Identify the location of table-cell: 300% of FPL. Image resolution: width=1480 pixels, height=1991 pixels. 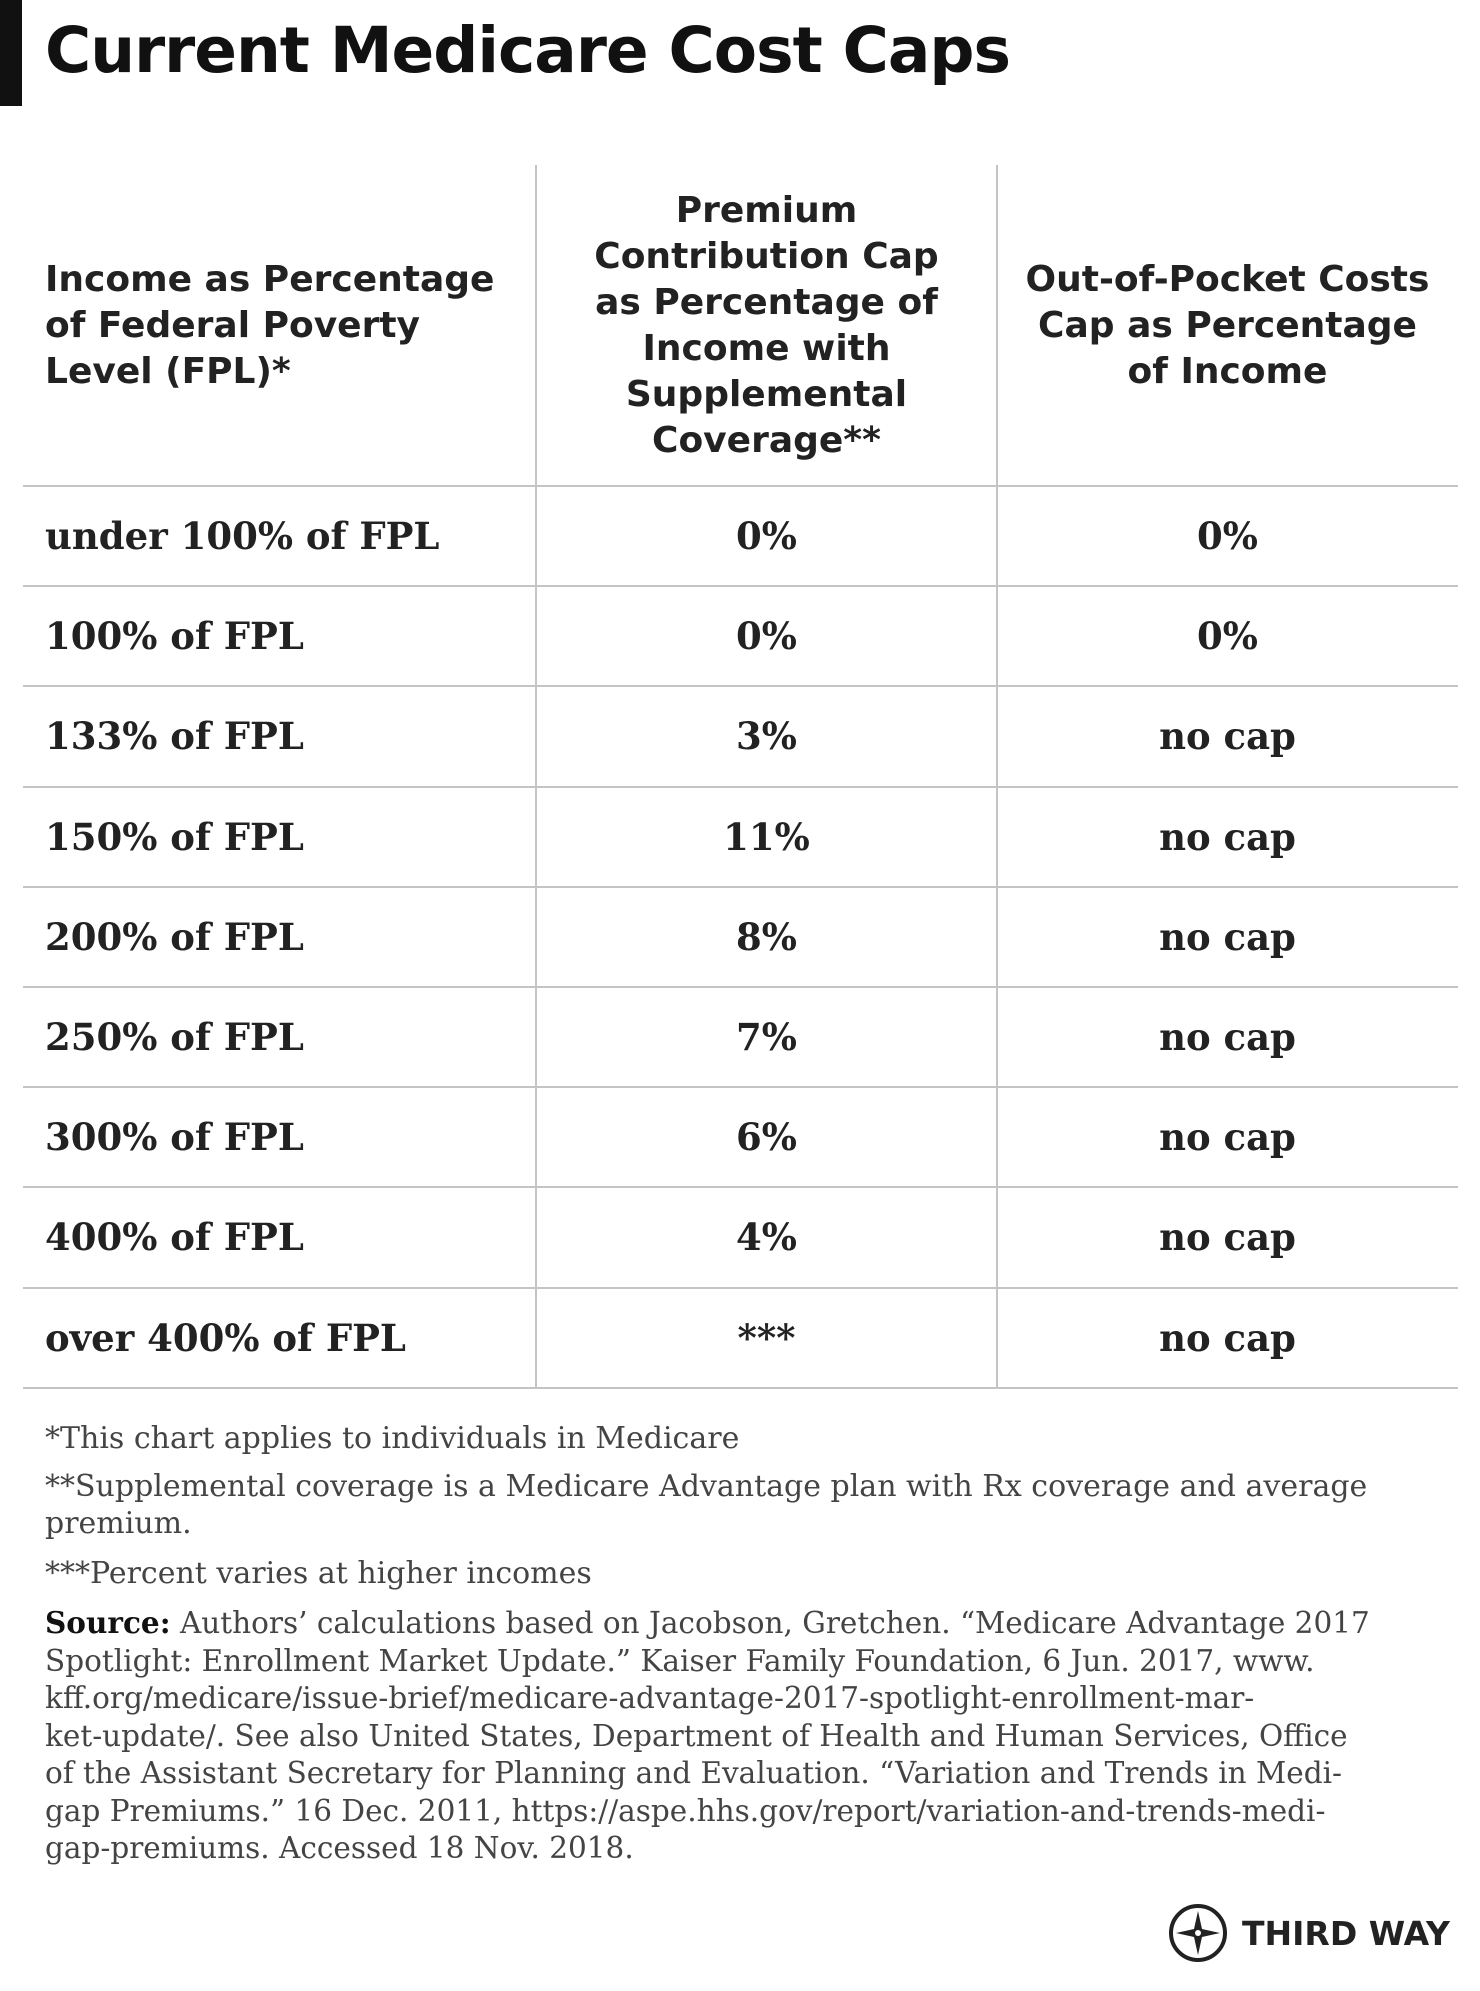
(279, 1137).